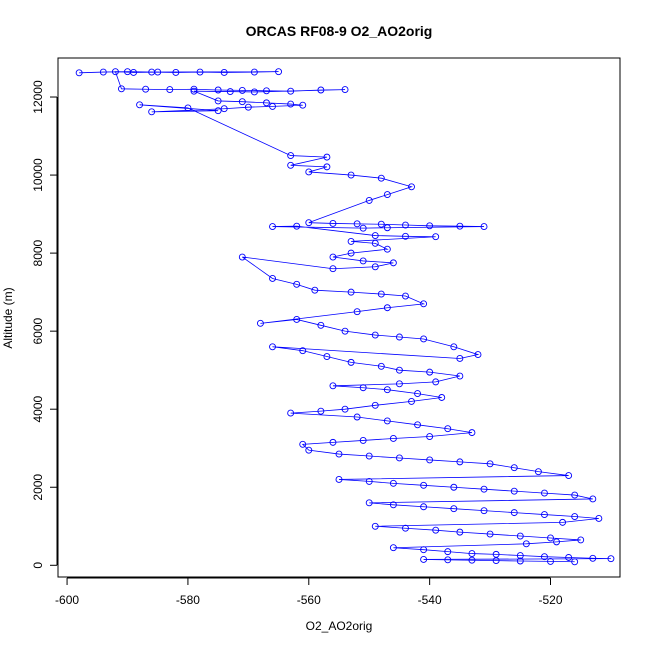 This screenshot has height=650, width=650. What do you see at coordinates (38, 330) in the screenshot?
I see `y-tick-label: 6000` at bounding box center [38, 330].